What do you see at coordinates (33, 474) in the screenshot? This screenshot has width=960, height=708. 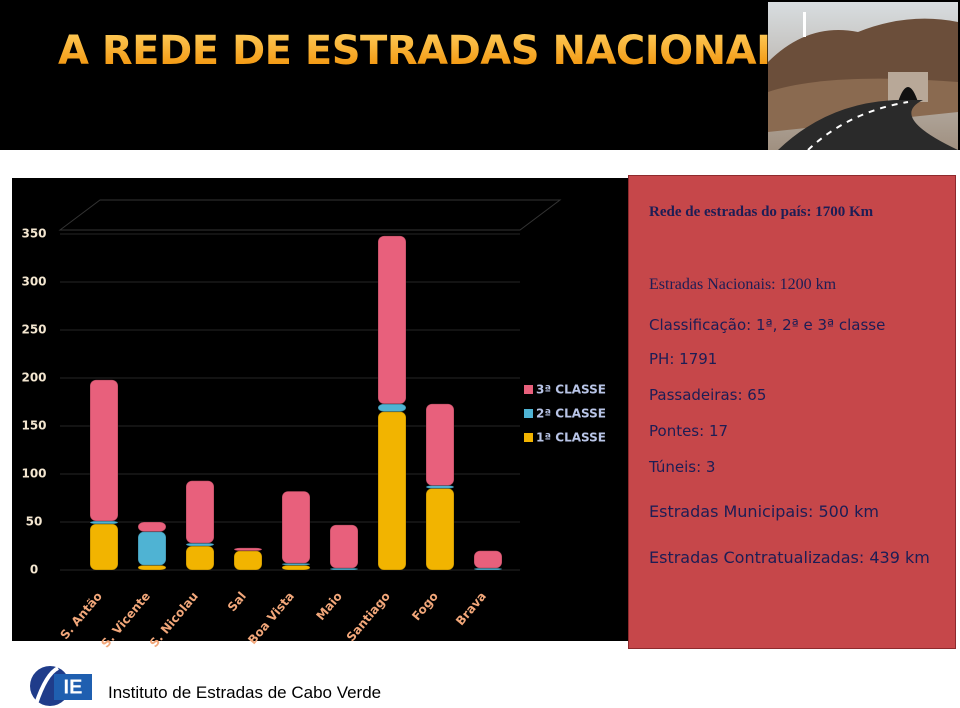 I see `y-tick-label: 100` at bounding box center [33, 474].